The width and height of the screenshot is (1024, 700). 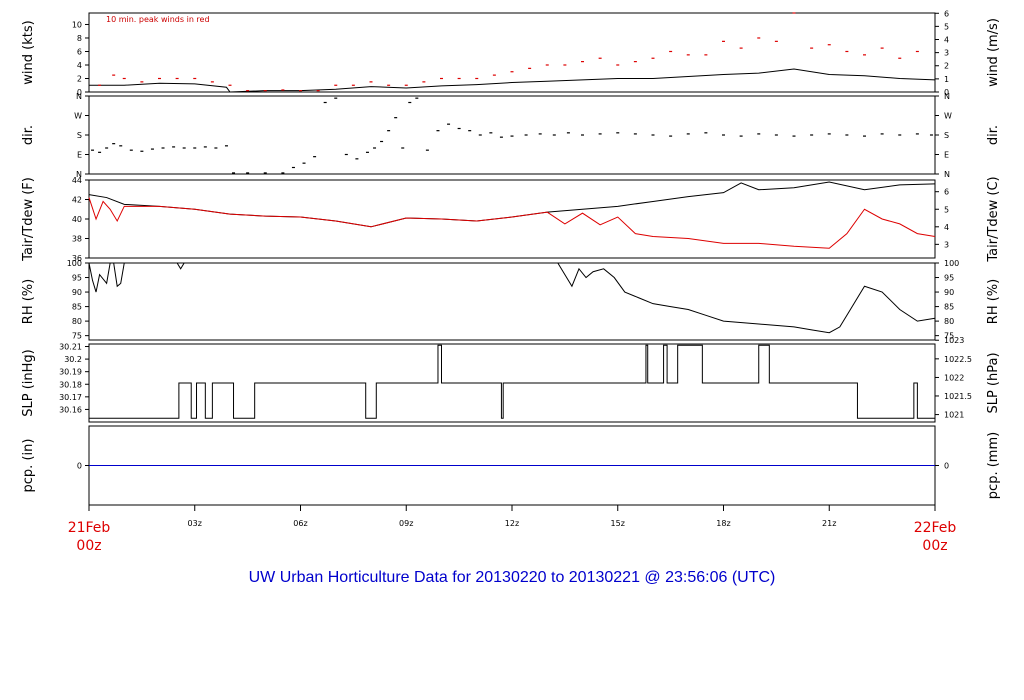 I want to click on left-tick-label: 30.2, so click(x=73, y=359).